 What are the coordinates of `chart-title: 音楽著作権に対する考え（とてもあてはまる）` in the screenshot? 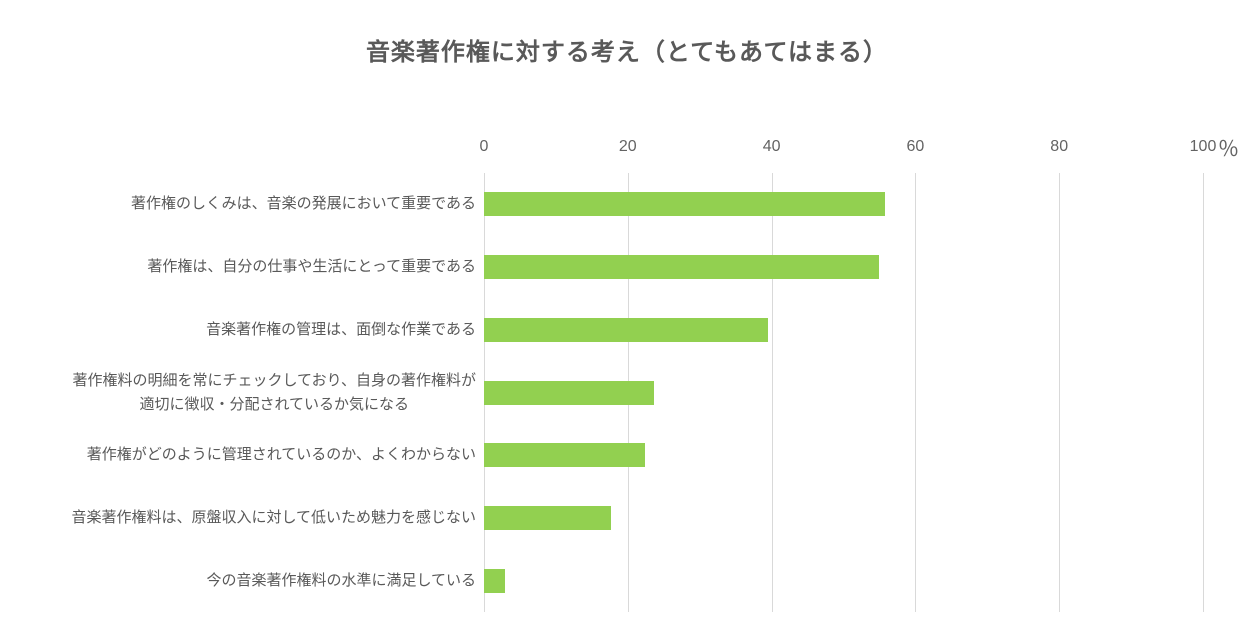 It's located at (627, 52).